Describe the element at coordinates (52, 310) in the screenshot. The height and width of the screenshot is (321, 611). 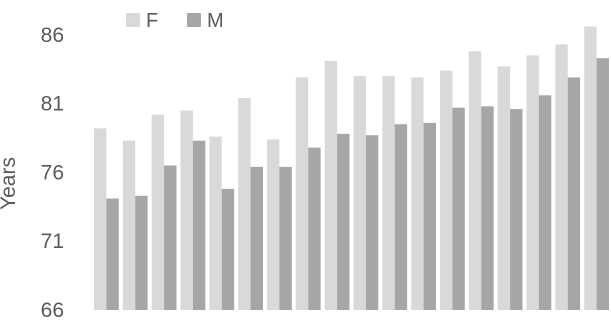
I see `y-tick-label: 66` at that location.